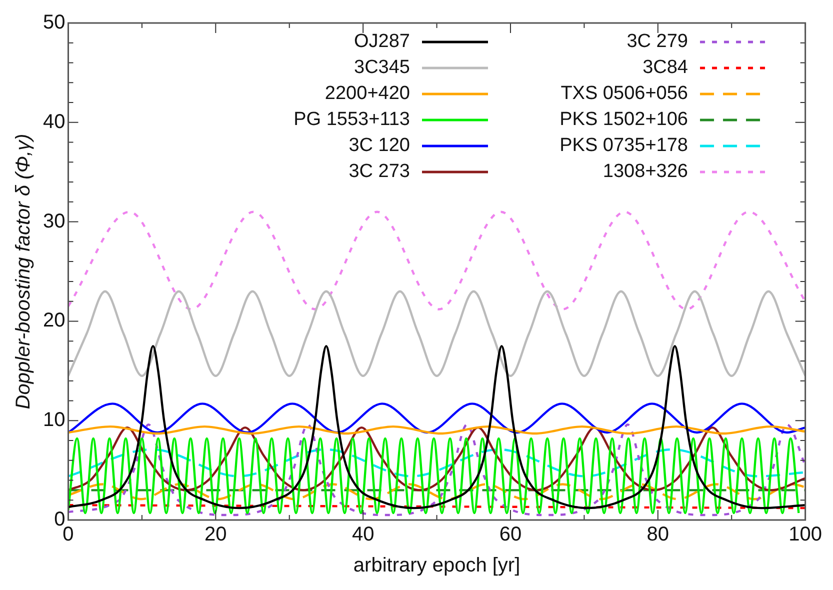 The height and width of the screenshot is (590, 833). What do you see at coordinates (54, 23) in the screenshot?
I see `y-tick-label: 50` at bounding box center [54, 23].